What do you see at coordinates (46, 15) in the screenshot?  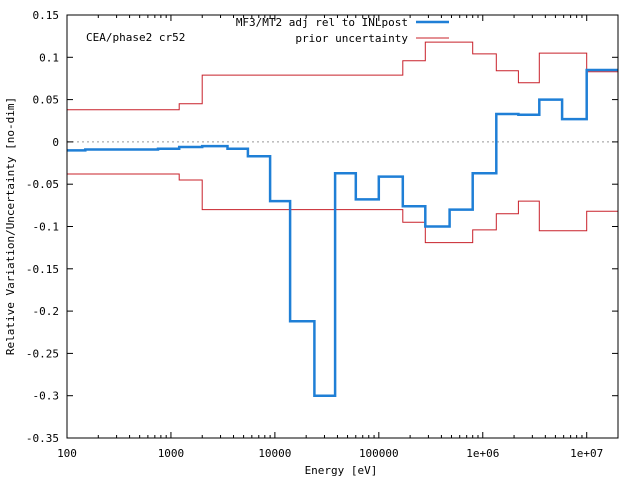 I see `y-tick-label: 0.15` at bounding box center [46, 15].